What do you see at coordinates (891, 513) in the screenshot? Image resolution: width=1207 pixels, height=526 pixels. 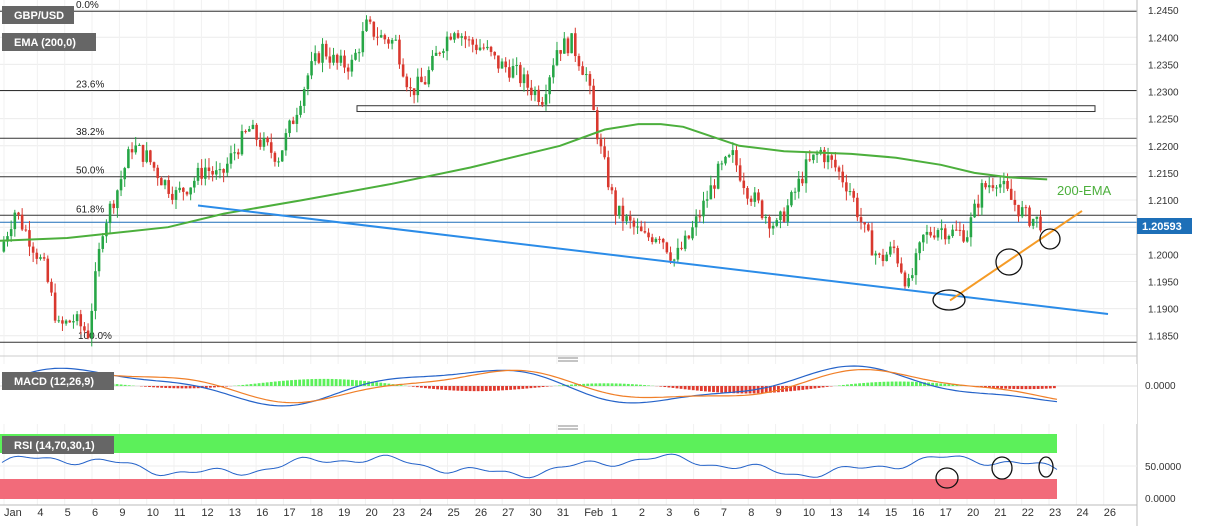 I see `time-tick-label: 15` at bounding box center [891, 513].